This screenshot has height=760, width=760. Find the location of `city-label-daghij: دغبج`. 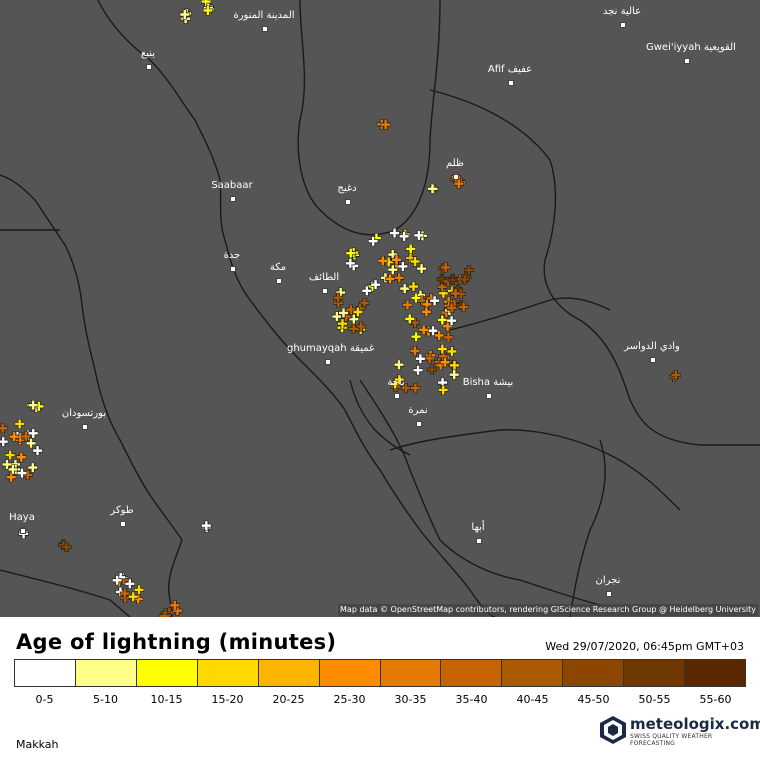

city-label-daghij: دغبج is located at coordinates (347, 188).